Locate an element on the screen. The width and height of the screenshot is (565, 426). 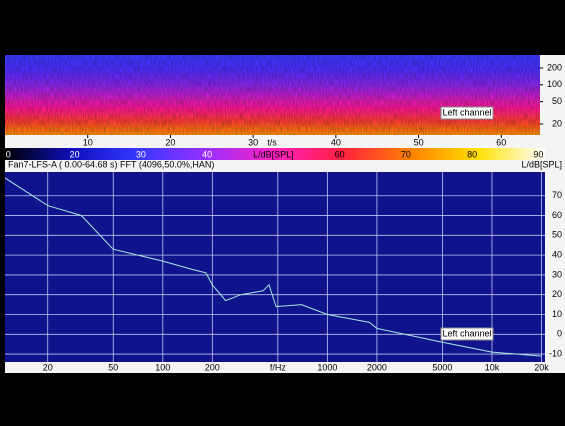
x-tick-label: 20k is located at coordinates (541, 367).